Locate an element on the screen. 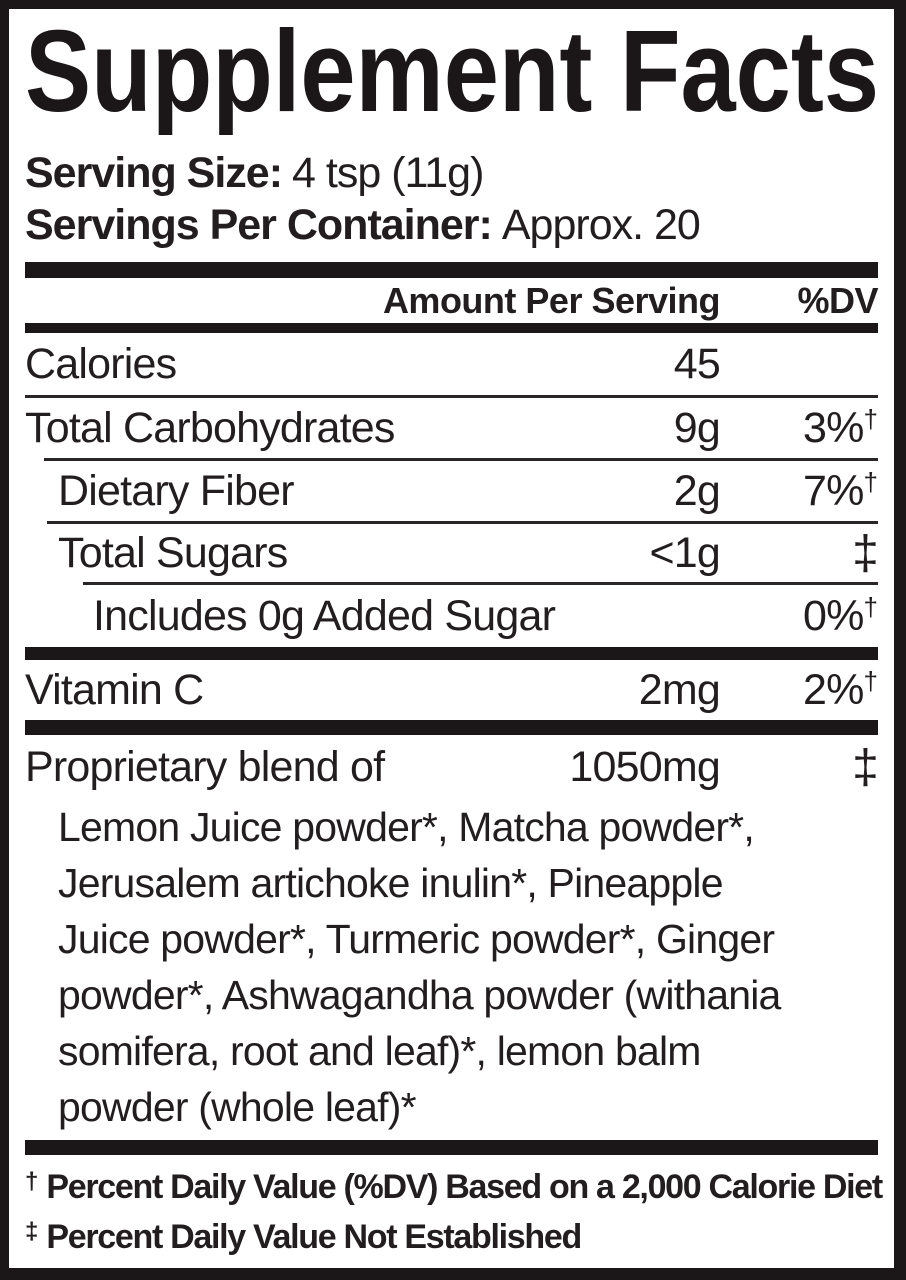  row-dietary-fiber: Dietary Fiber 2g 7%† is located at coordinates (451, 491).